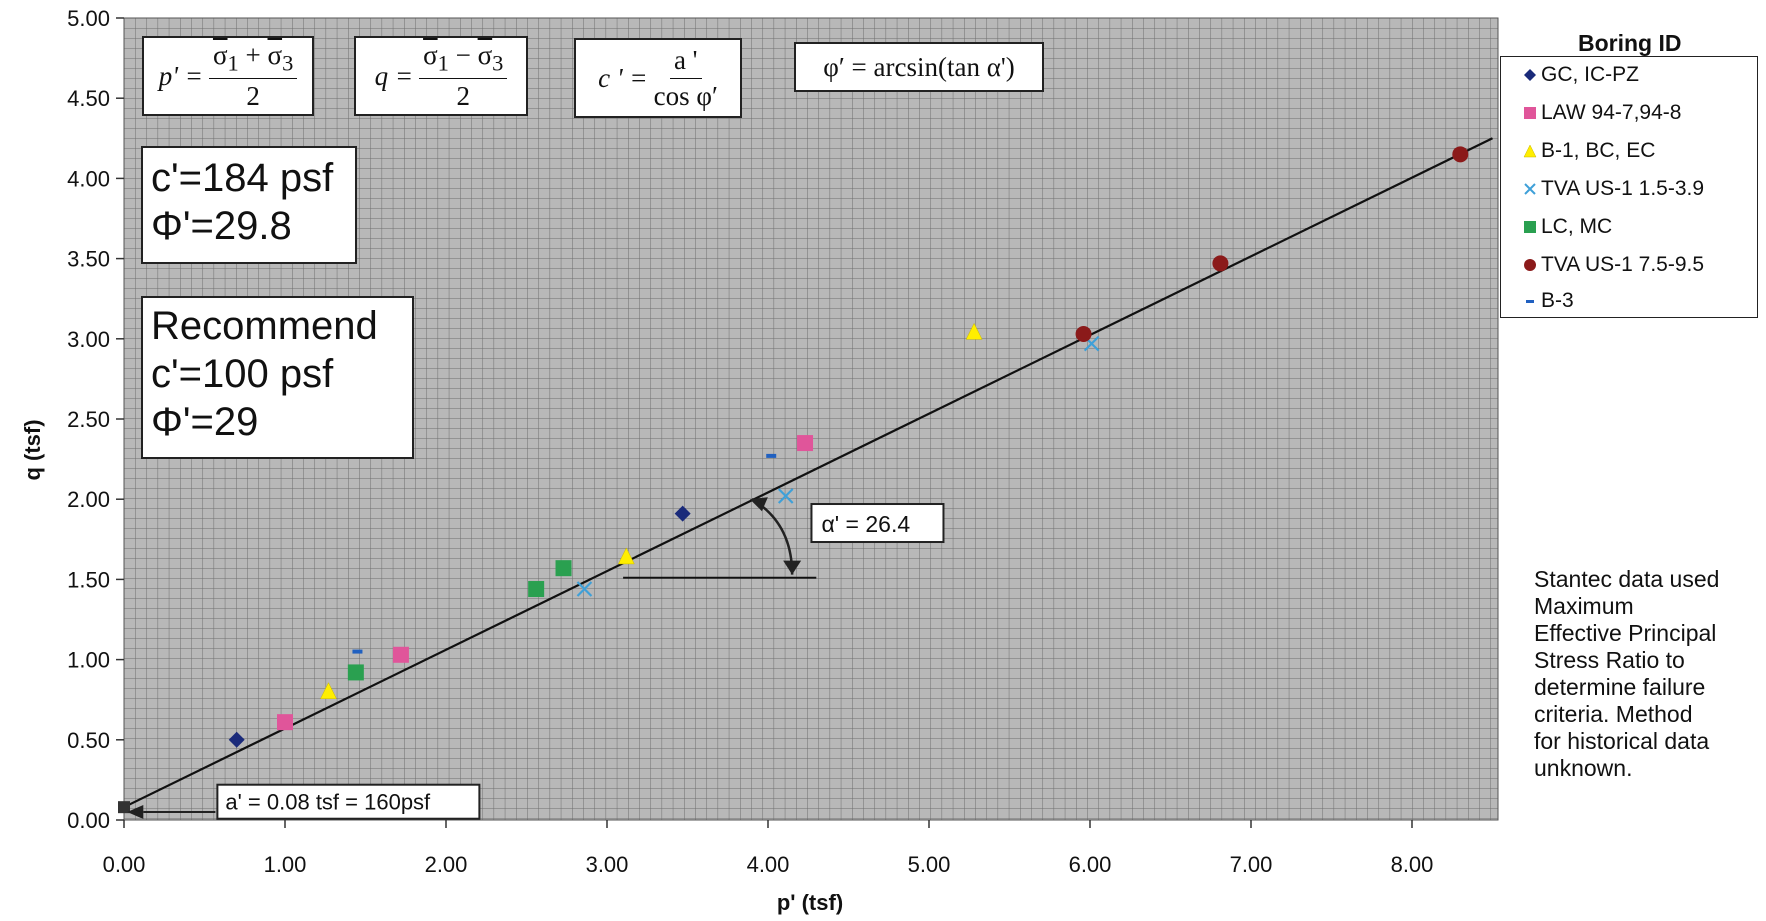  Describe the element at coordinates (1577, 226) in the screenshot. I see `legend-label-lc: LC, MC` at that location.